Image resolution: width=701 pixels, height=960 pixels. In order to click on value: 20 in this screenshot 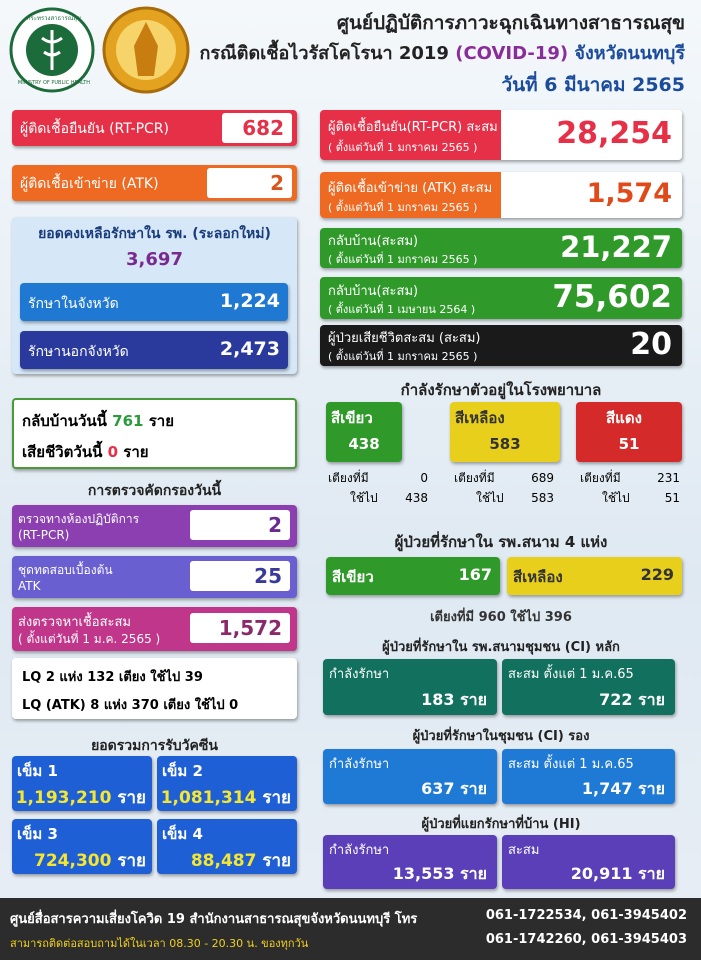, I will do `click(651, 344)`.